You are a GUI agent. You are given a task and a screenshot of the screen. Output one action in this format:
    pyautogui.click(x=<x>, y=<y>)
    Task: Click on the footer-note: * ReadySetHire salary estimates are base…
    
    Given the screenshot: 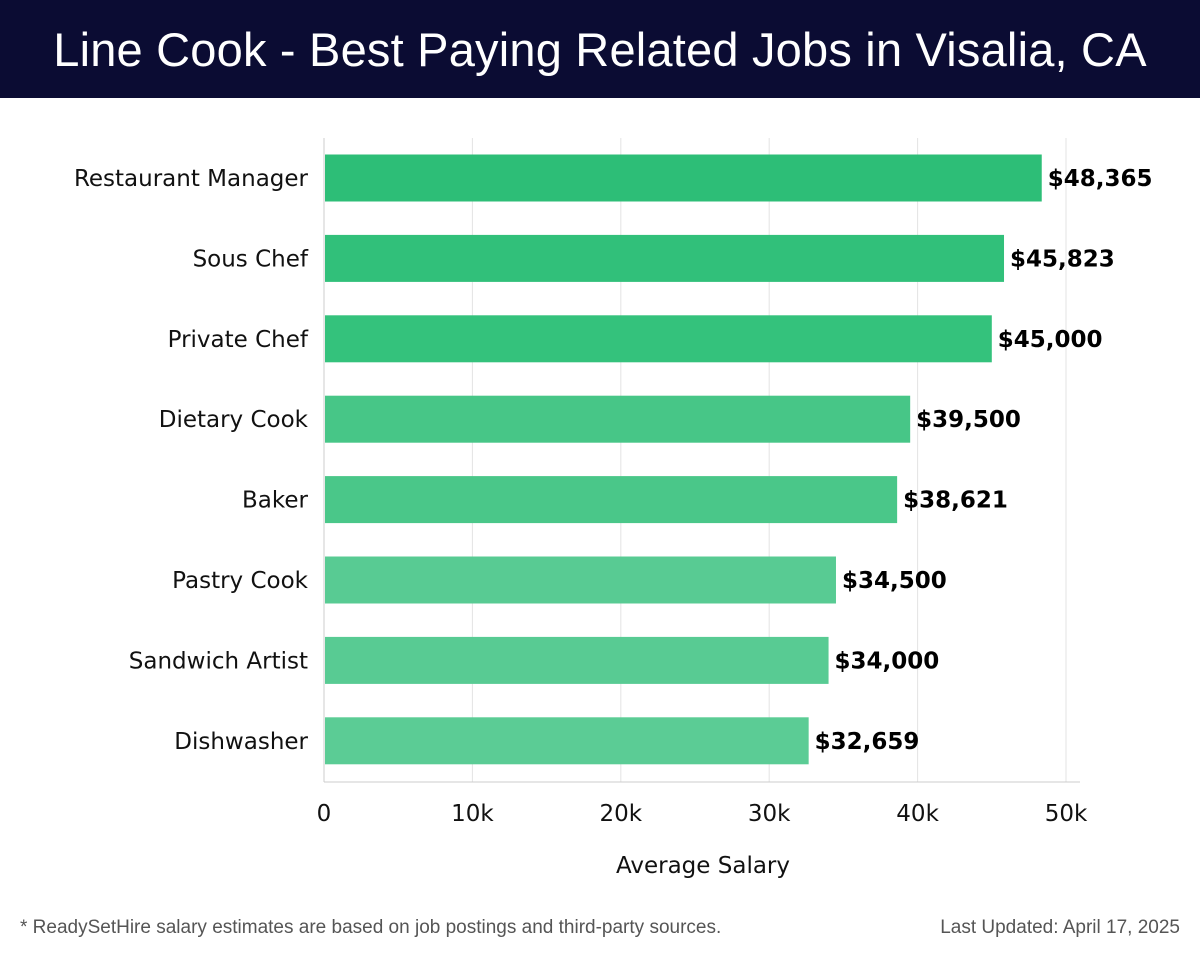 What is the action you would take?
    pyautogui.click(x=371, y=927)
    